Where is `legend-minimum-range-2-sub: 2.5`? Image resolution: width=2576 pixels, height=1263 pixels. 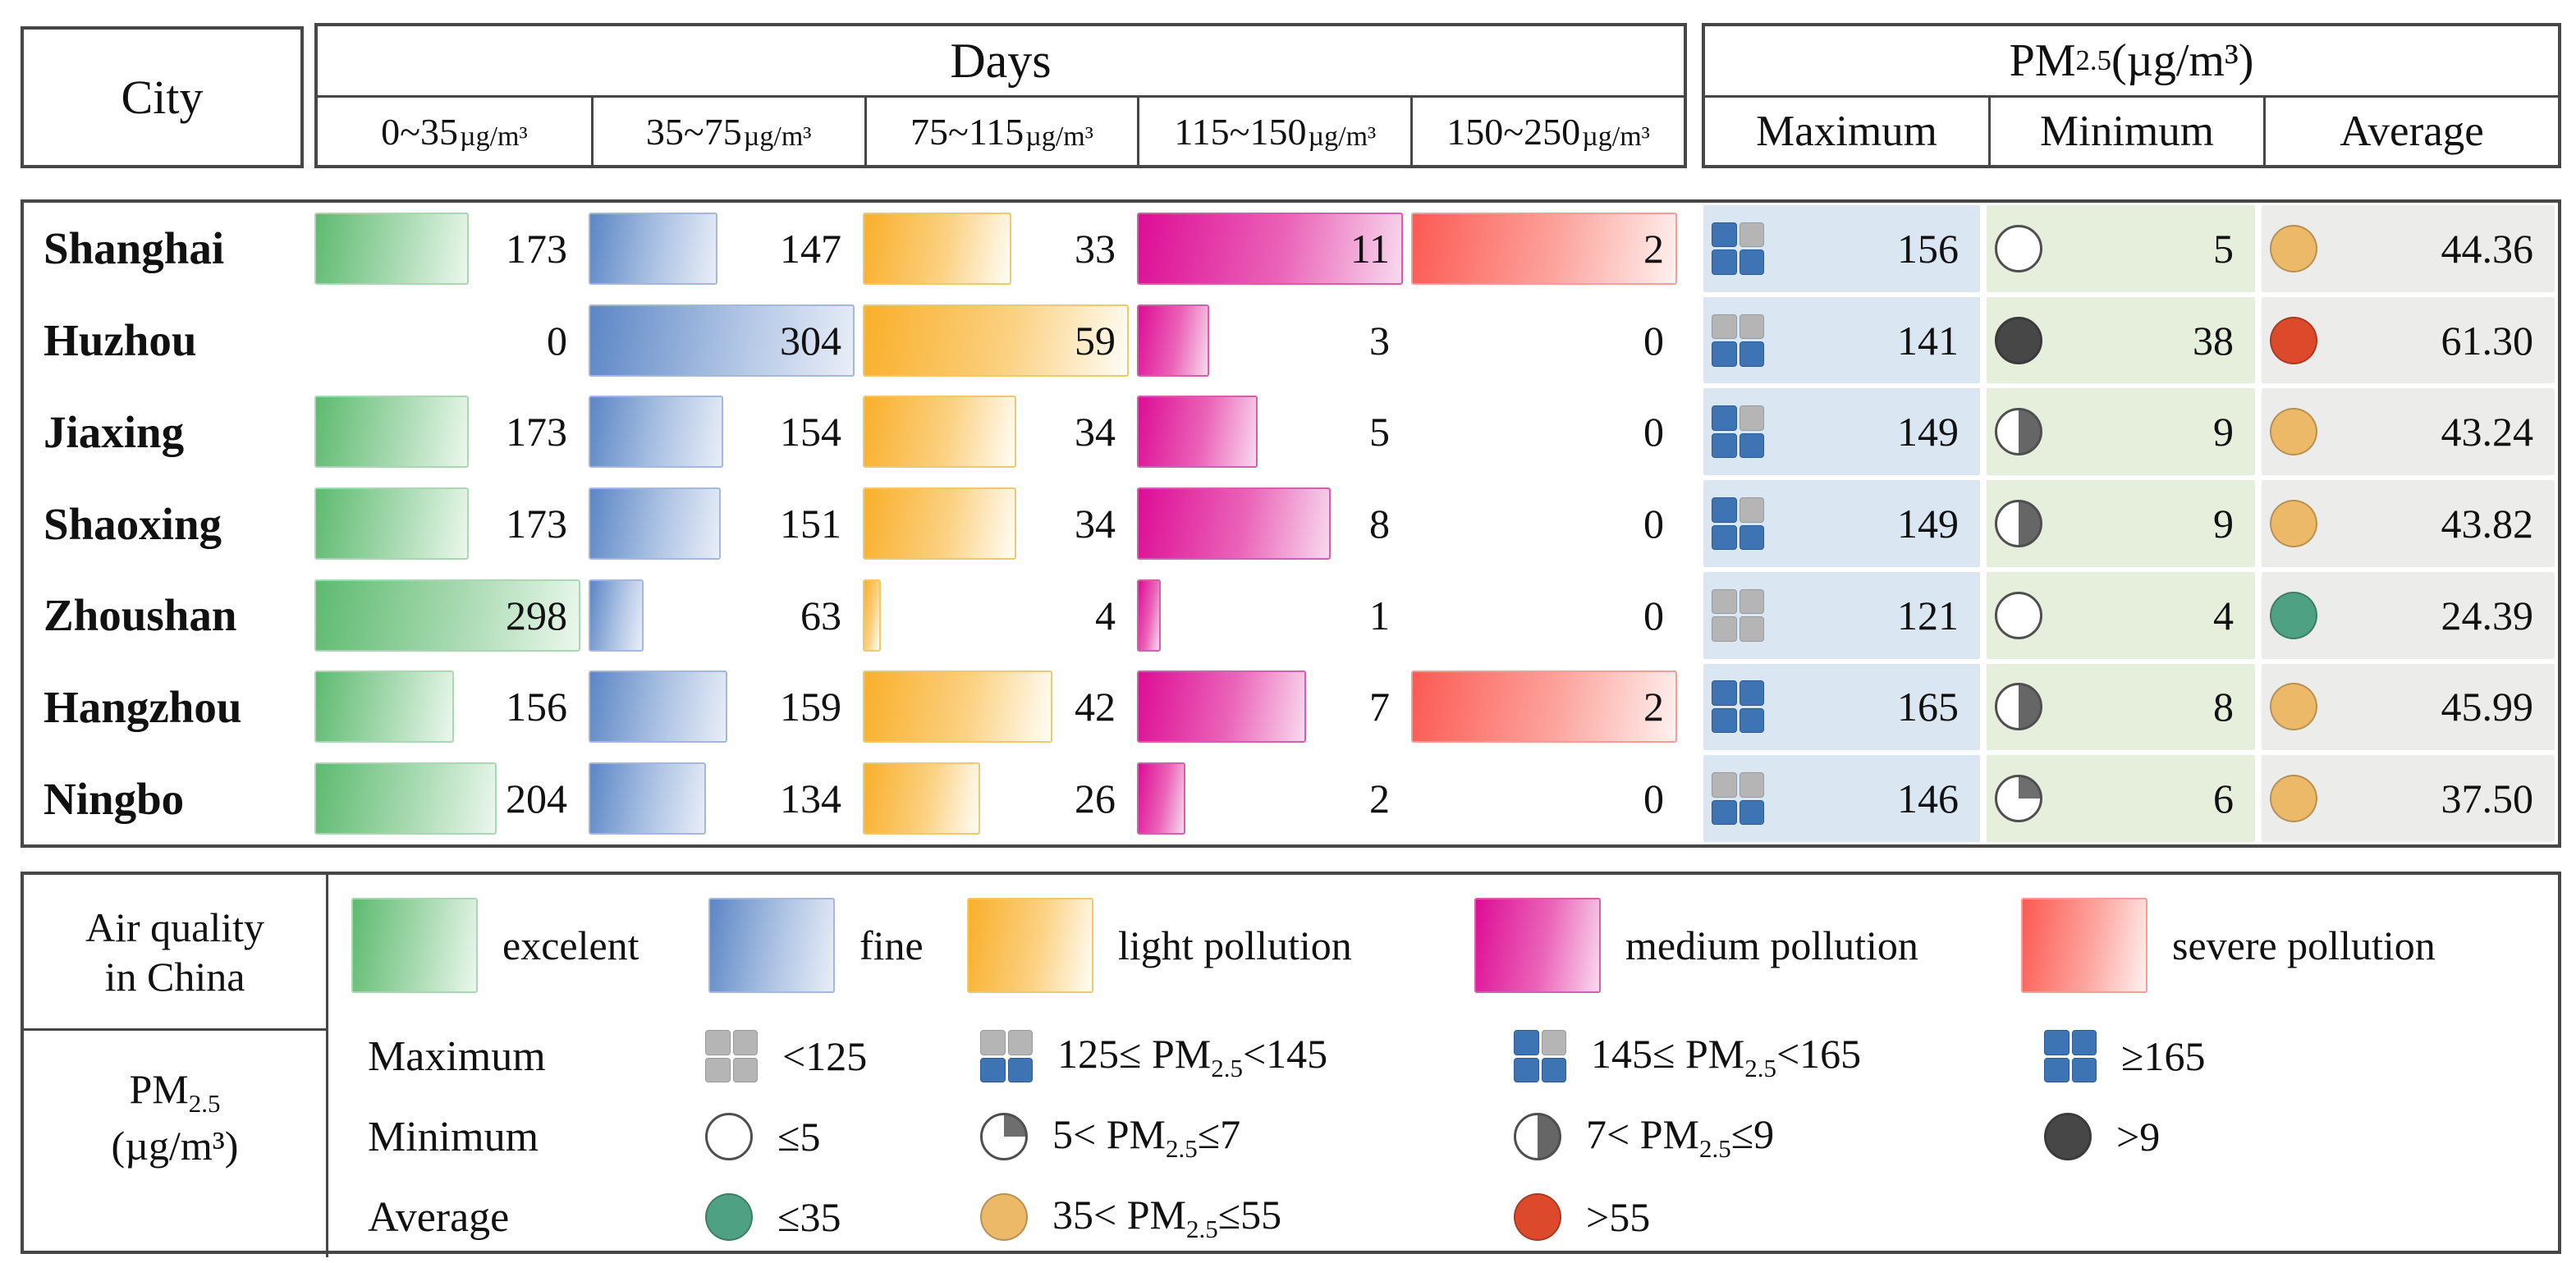
legend-minimum-range-2-sub: 2.5 is located at coordinates (1181, 1148).